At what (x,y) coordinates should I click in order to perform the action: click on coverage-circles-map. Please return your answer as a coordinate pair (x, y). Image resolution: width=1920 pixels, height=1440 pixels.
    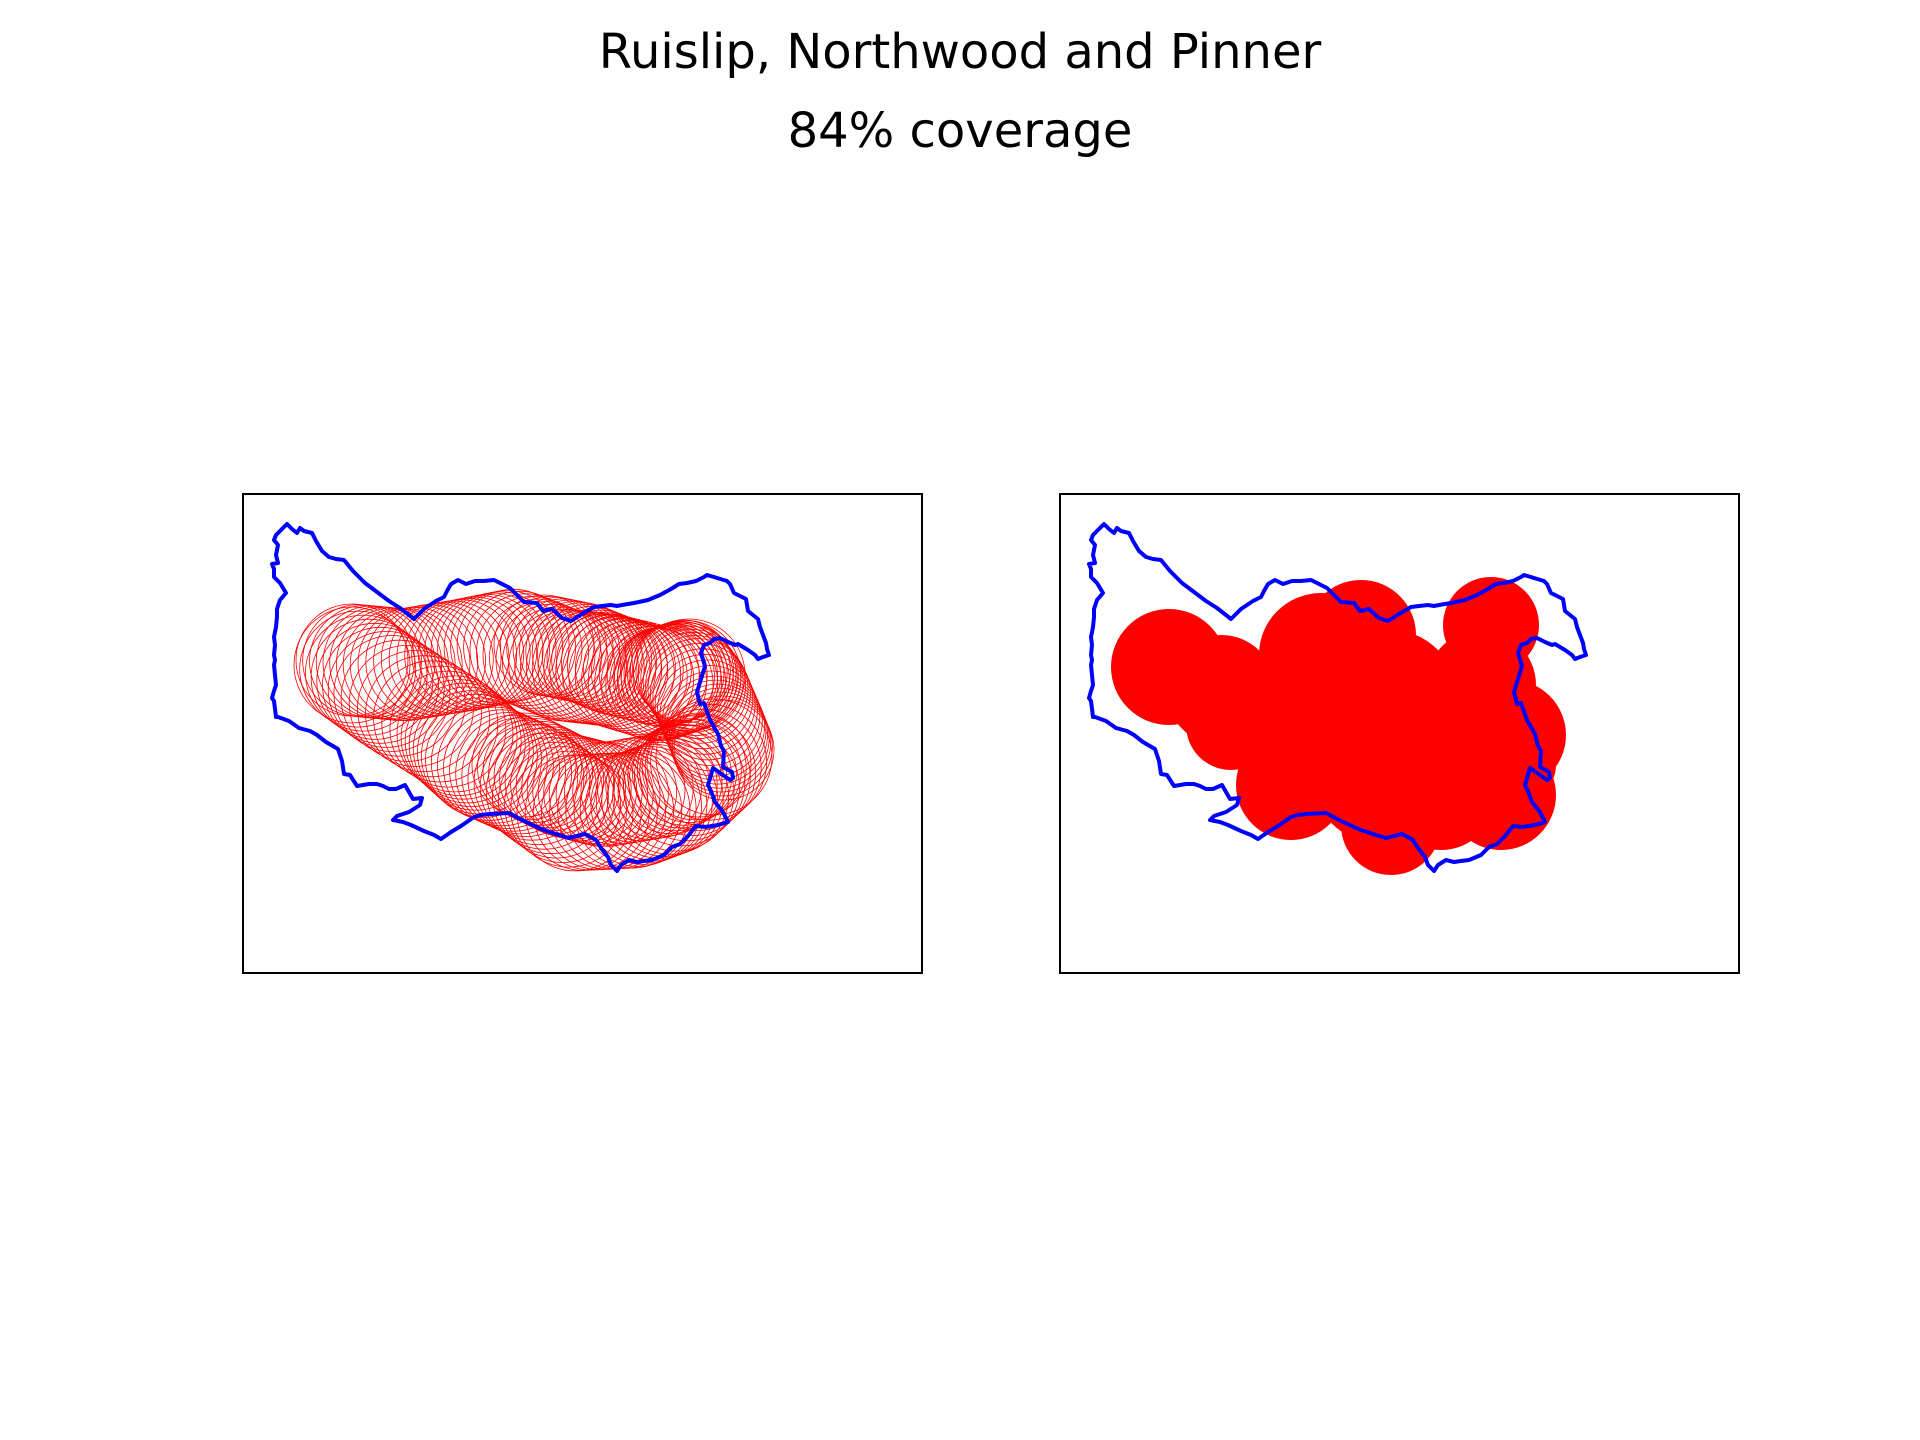
    Looking at the image, I should click on (522, 697).